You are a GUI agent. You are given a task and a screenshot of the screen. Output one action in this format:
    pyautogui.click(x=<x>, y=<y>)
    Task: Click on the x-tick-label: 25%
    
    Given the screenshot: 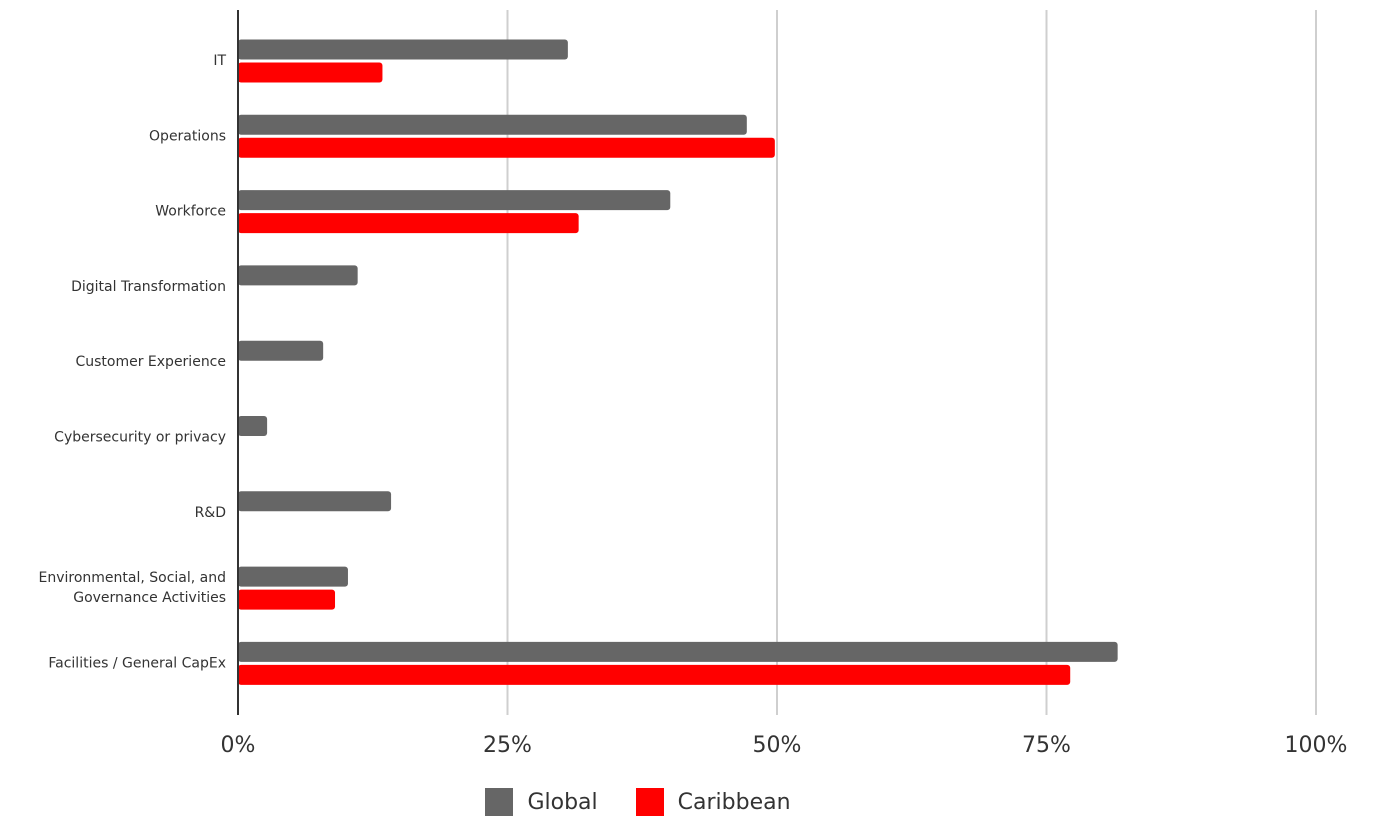 What is the action you would take?
    pyautogui.click(x=507, y=745)
    